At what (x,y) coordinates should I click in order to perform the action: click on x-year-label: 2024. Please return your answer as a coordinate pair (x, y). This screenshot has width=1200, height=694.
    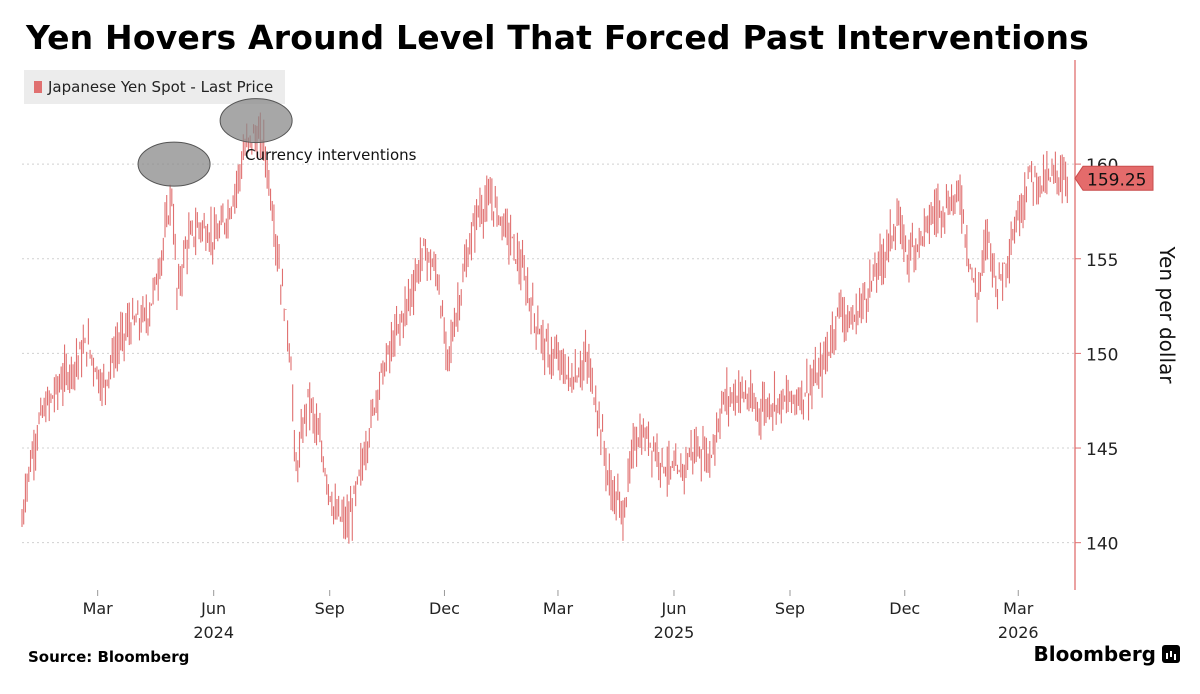
    Looking at the image, I should click on (213, 632).